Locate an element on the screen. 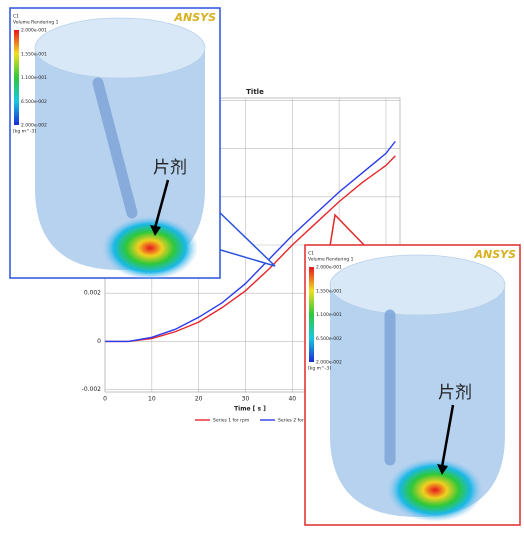 The height and width of the screenshot is (537, 524). shaft is located at coordinates (115, 148).